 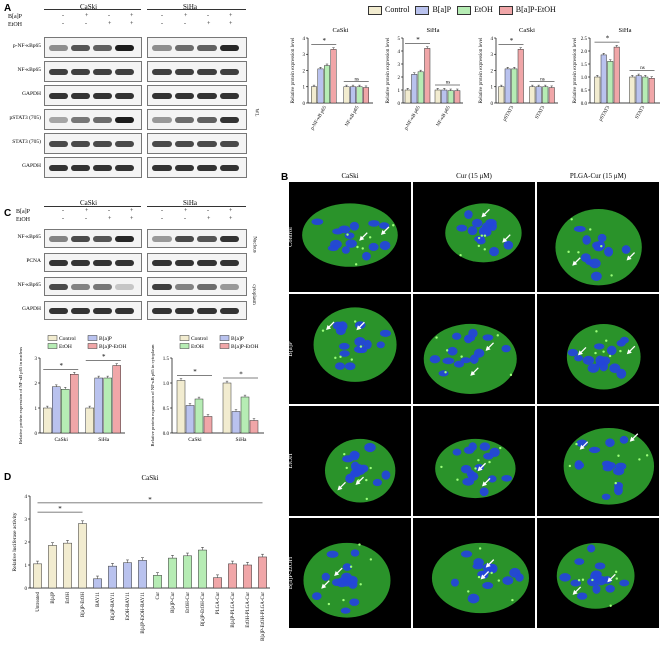 What do you see at coordinates (113, 347) in the screenshot?
I see `chart-c1-legend-label-3: B[a]P-EtOH` at bounding box center [113, 347].